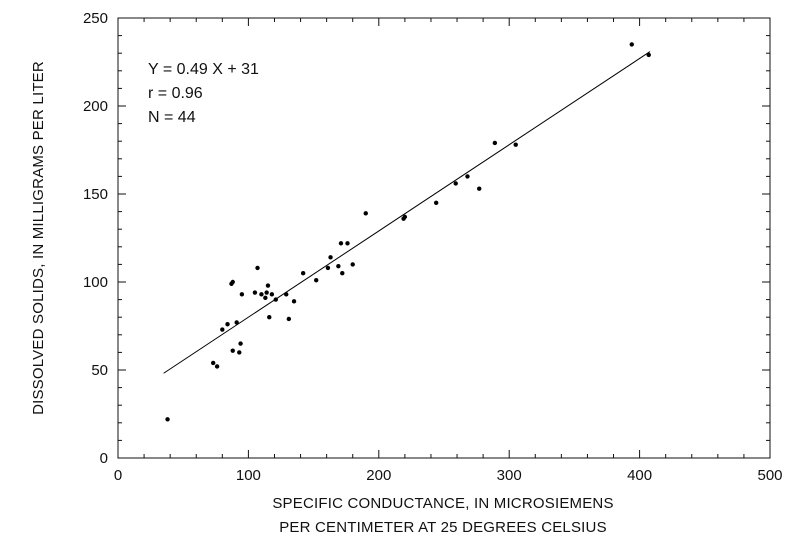 The image size is (788, 548). I want to click on y-tick-label: 100, so click(95, 282).